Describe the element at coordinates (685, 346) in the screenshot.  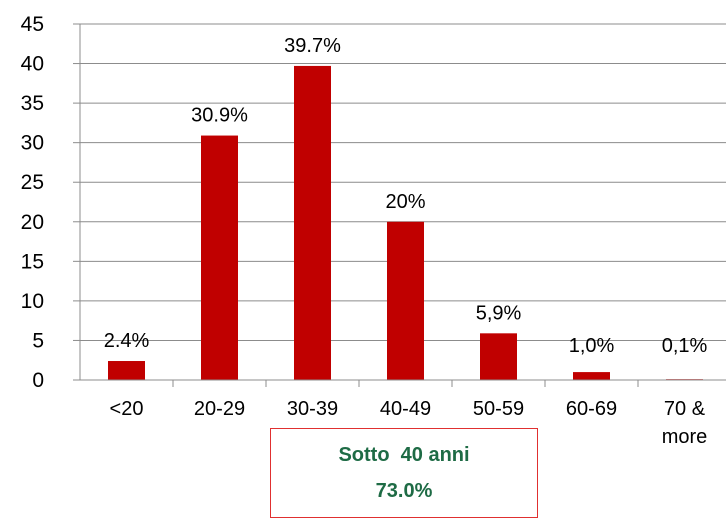
I see `data-label: 0,1%` at that location.